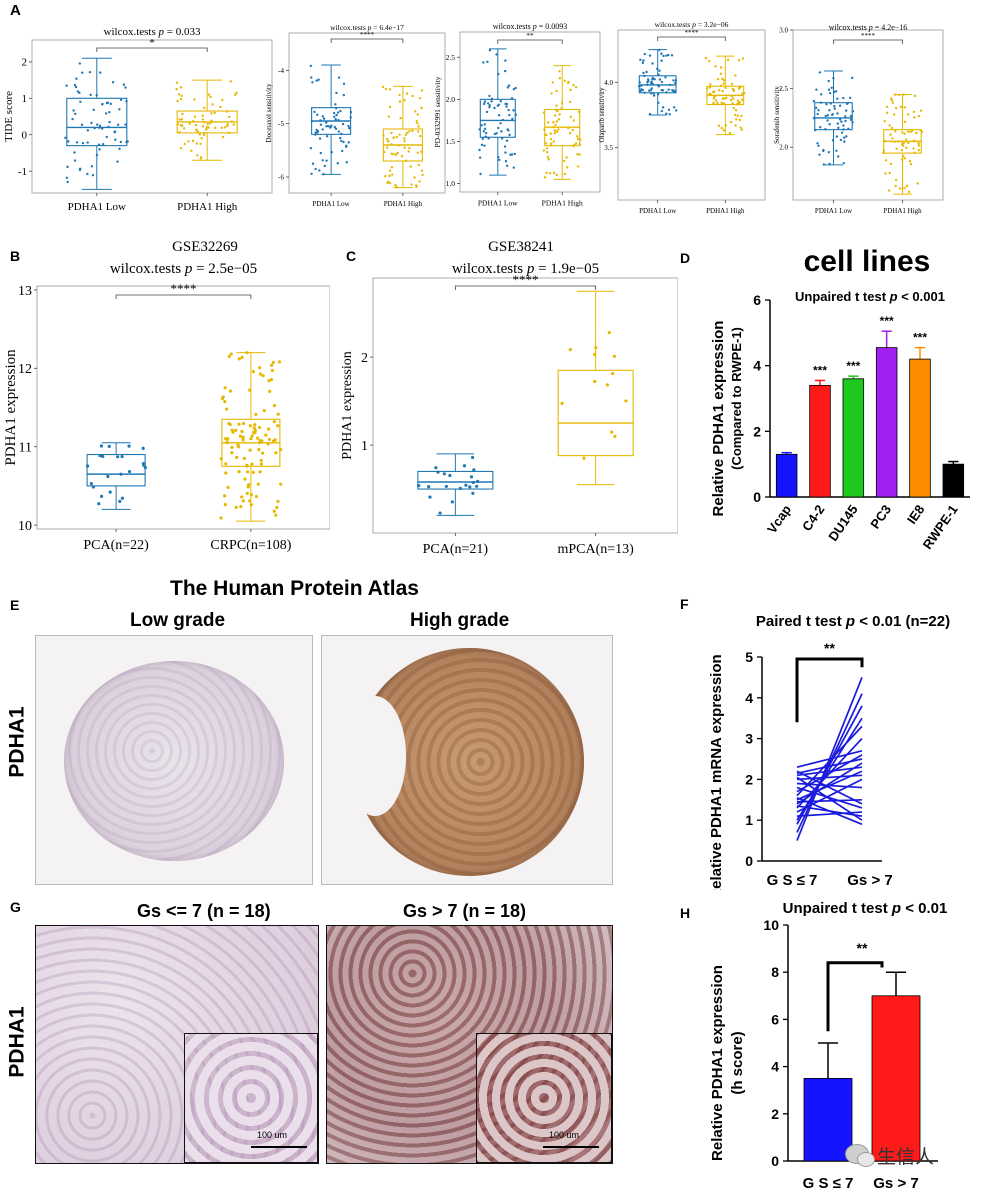 The image size is (982, 1198). What do you see at coordinates (451, 57) in the screenshot?
I see `y-tick-label: 2.5` at bounding box center [451, 57].